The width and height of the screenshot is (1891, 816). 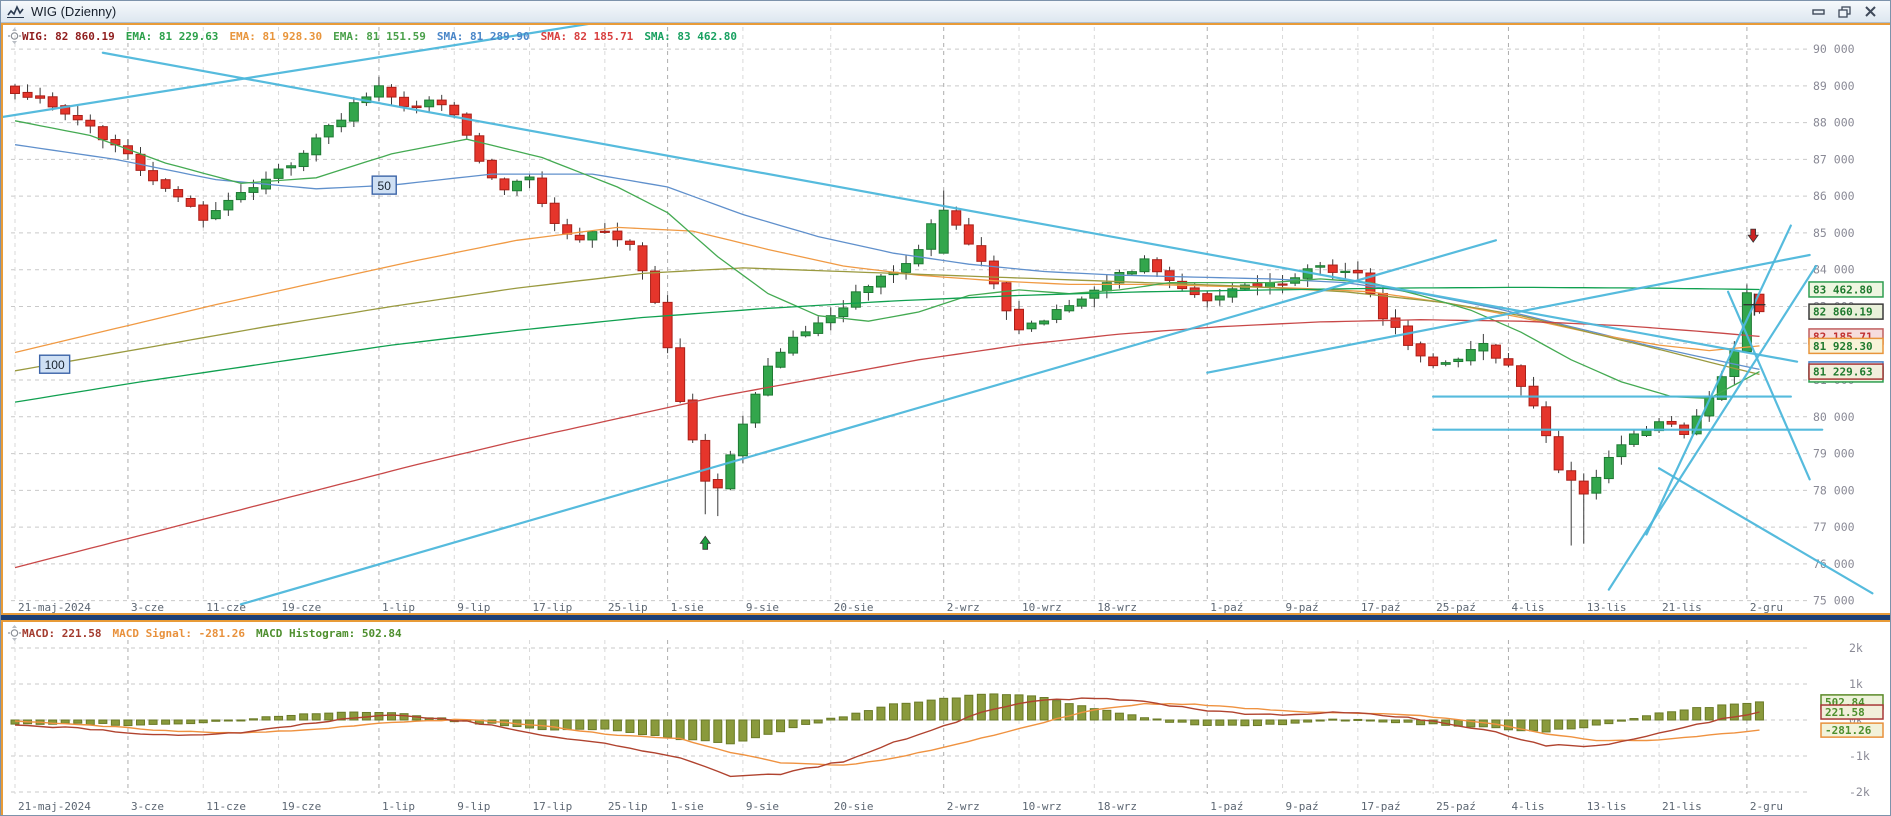 I want to click on trendline-wedge-up-lower, so click(x=1712, y=427).